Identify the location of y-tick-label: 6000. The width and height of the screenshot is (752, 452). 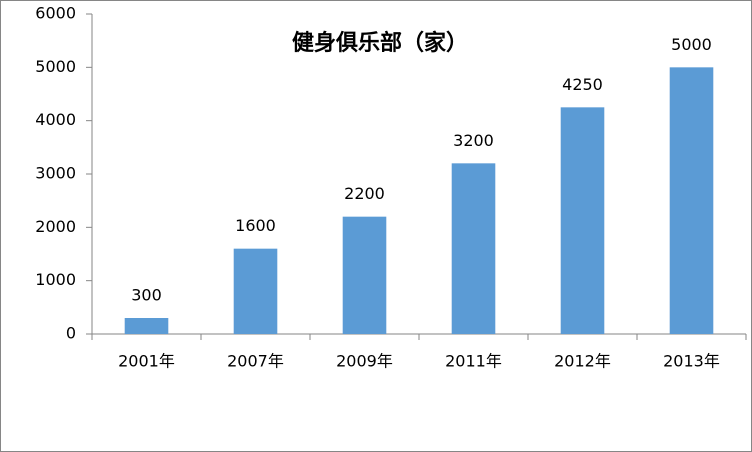
(55, 13).